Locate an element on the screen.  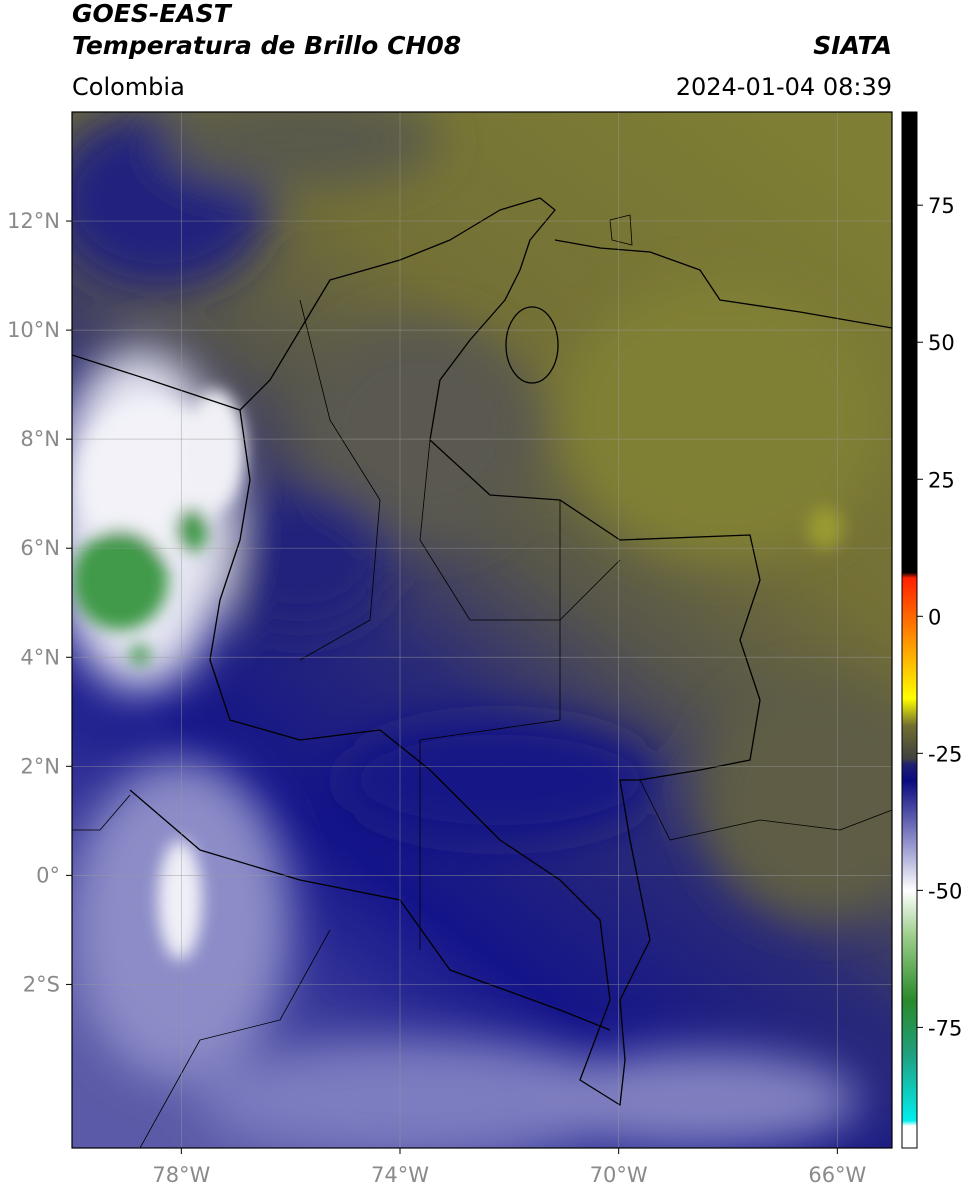
y-tick-label: 10°N is located at coordinates (33, 330).